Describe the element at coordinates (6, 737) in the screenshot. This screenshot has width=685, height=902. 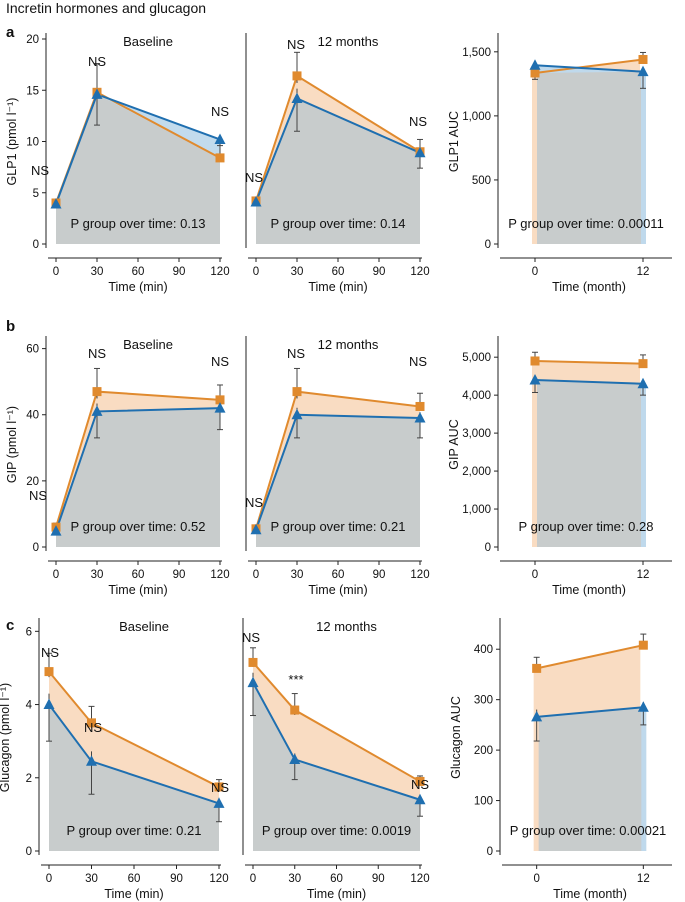
I see `y-axis-label: Glucagon (pmol l⁻¹)` at that location.